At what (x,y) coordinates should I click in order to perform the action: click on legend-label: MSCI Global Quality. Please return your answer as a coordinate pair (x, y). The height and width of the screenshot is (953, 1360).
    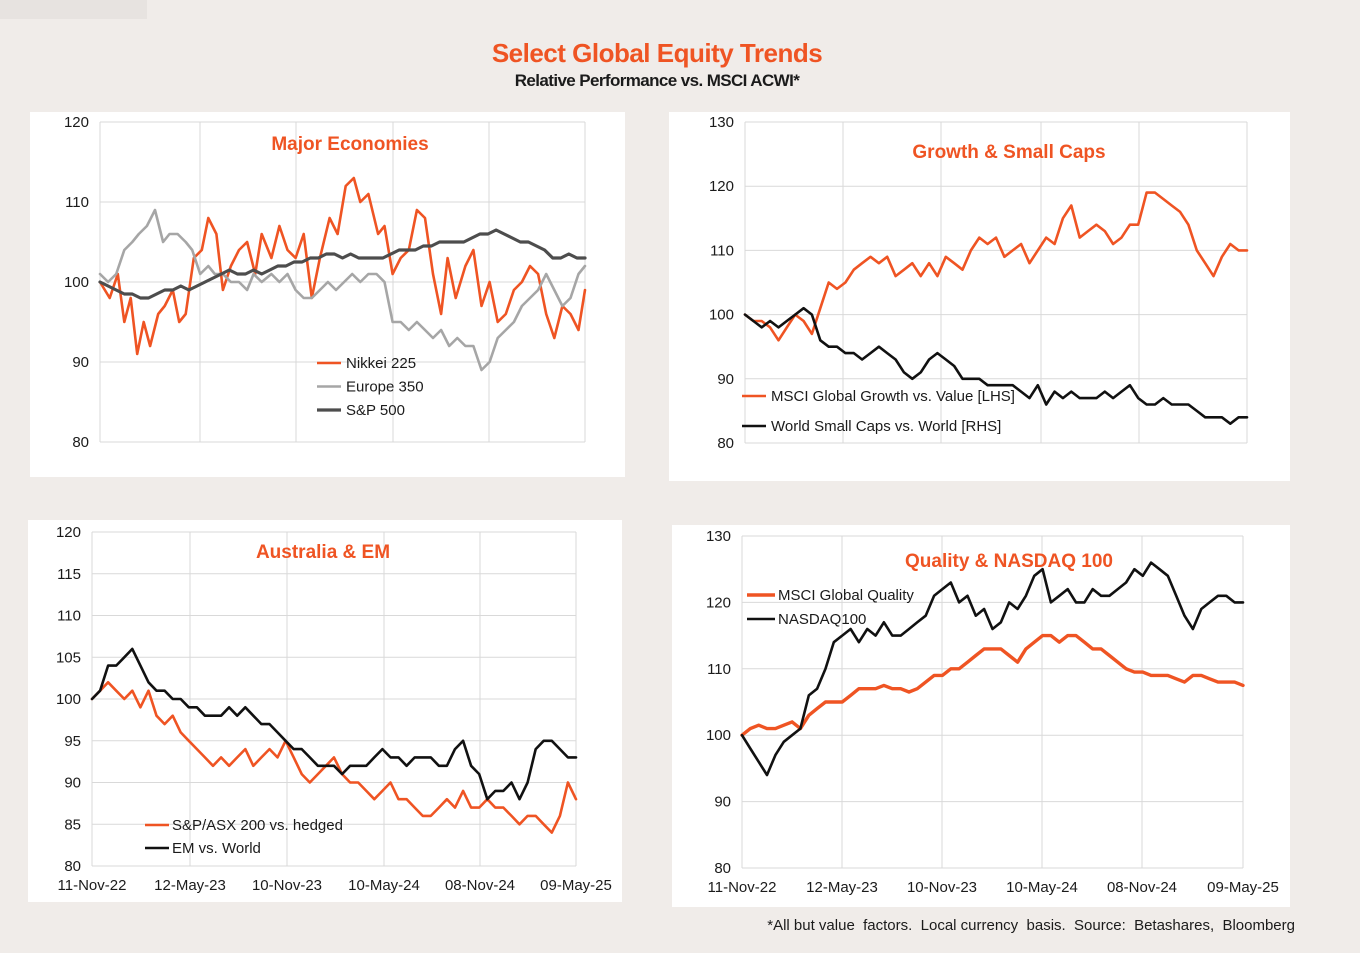
    Looking at the image, I should click on (846, 595).